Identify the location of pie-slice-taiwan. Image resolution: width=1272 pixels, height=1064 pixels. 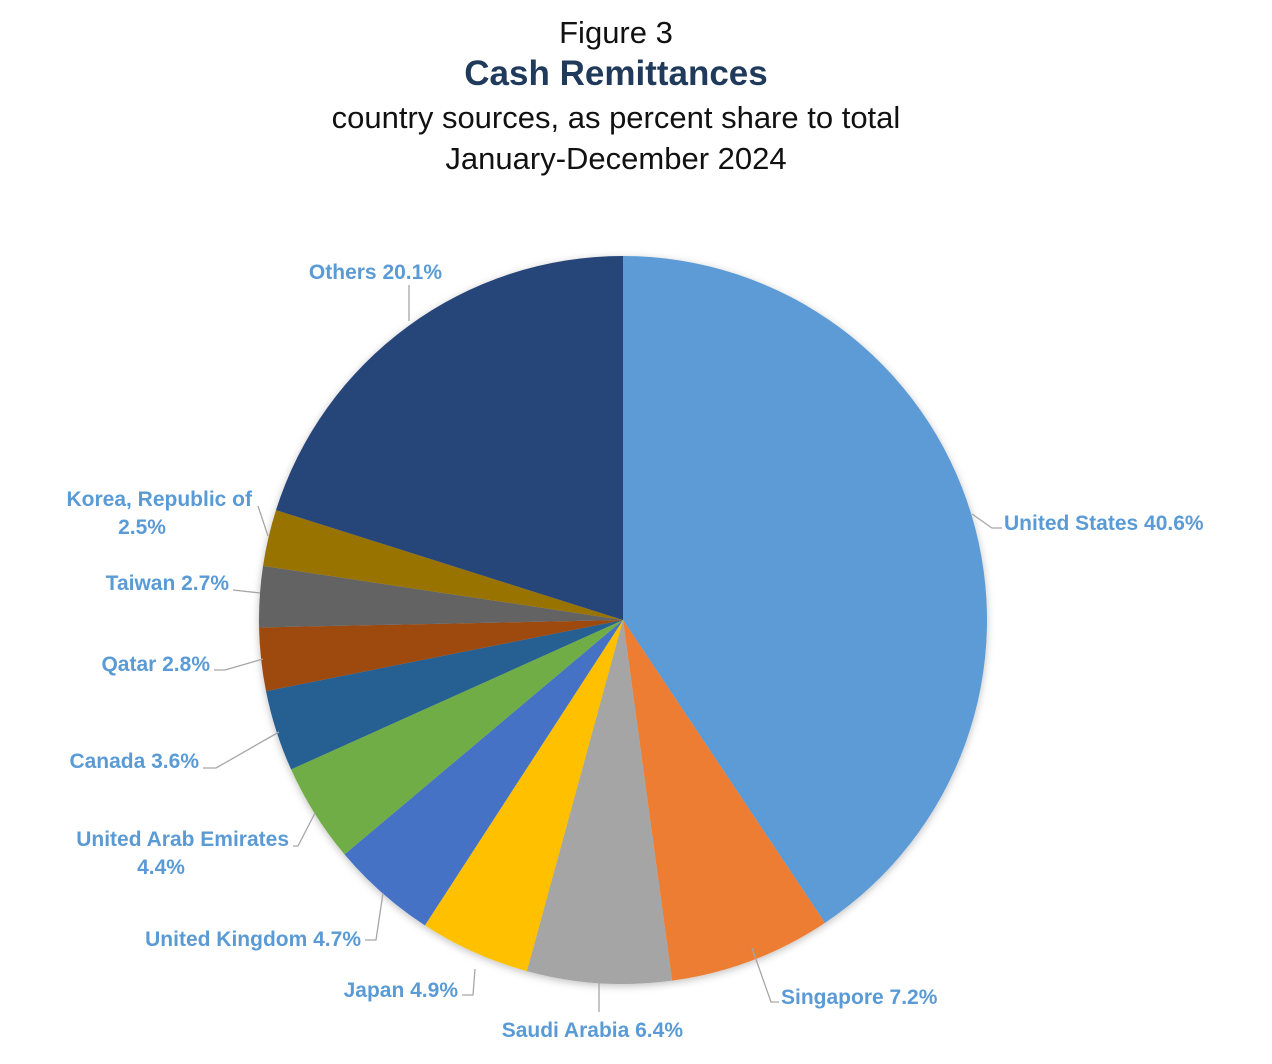
(441, 596).